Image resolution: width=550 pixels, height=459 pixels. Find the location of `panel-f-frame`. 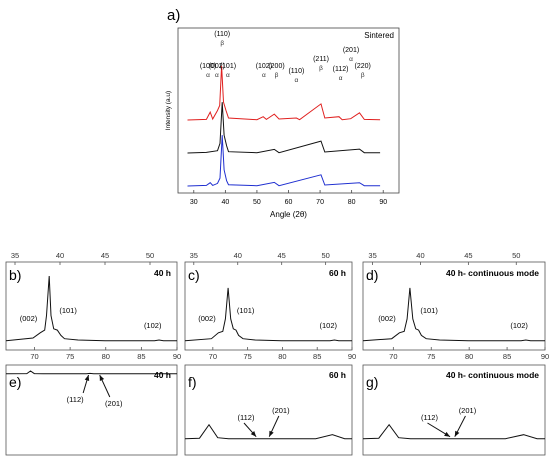

panel-f-frame is located at coordinates (268, 410).